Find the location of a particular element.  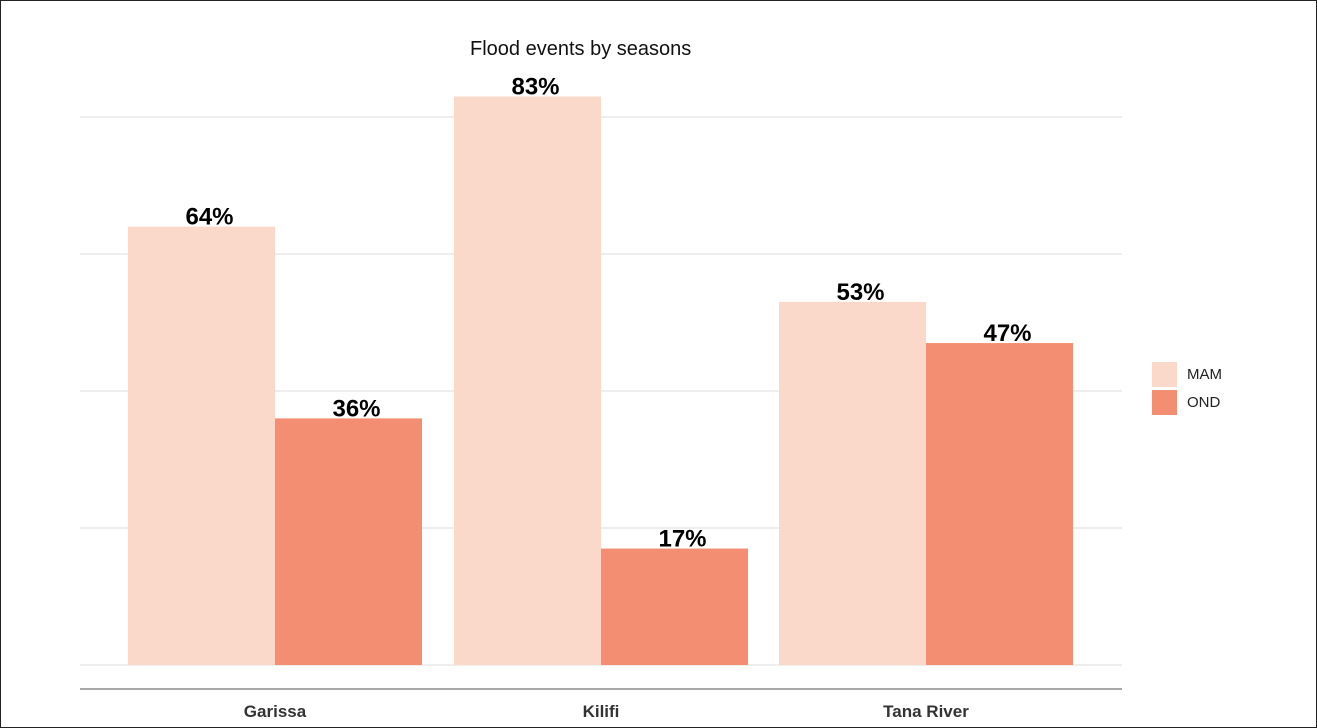

x-tick-label: Kilifi is located at coordinates (601, 711).